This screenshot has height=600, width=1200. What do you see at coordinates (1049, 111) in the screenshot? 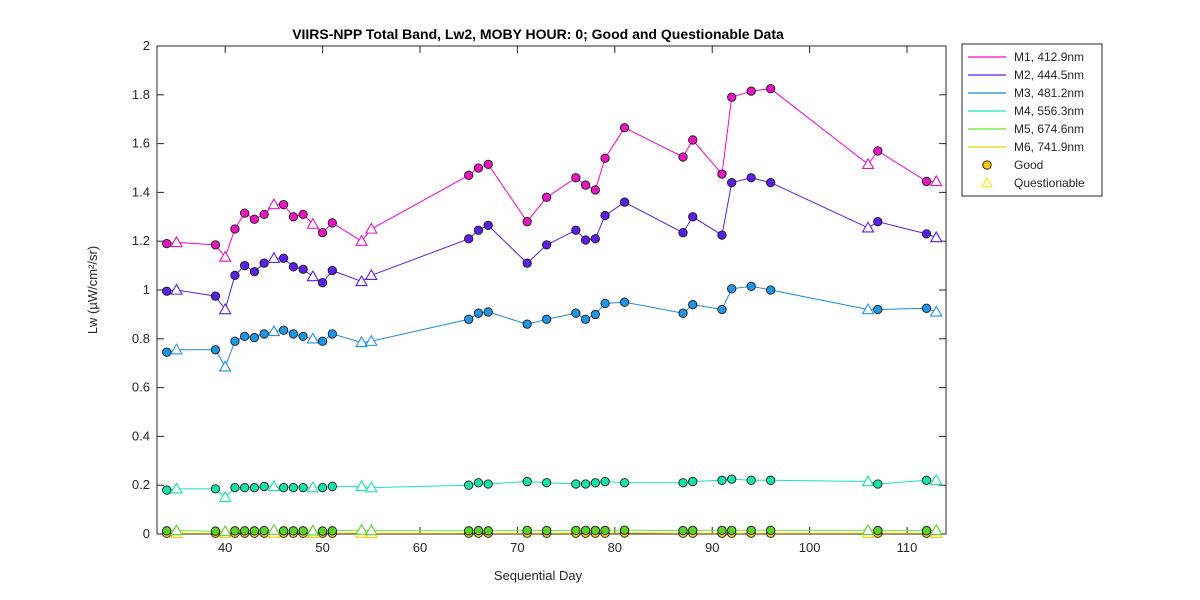
I see `legend-label: M4, 556.3nm` at bounding box center [1049, 111].